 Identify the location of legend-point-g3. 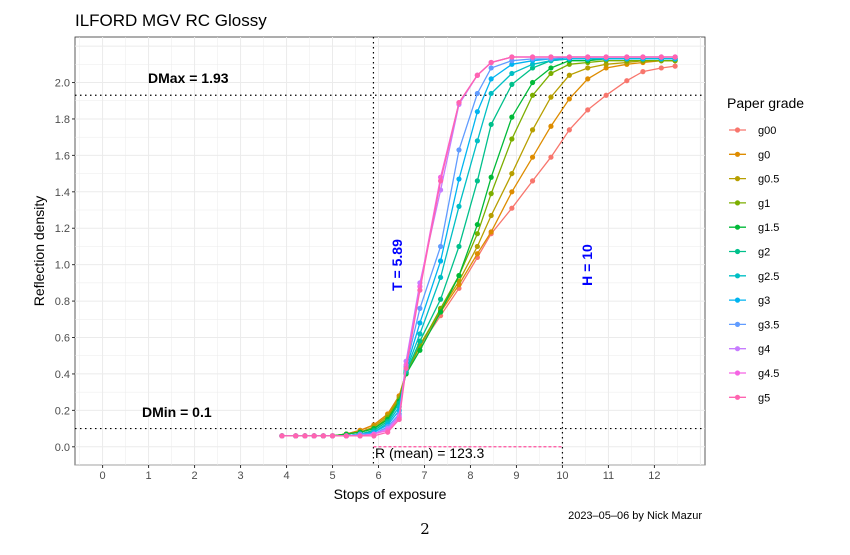
(737, 300).